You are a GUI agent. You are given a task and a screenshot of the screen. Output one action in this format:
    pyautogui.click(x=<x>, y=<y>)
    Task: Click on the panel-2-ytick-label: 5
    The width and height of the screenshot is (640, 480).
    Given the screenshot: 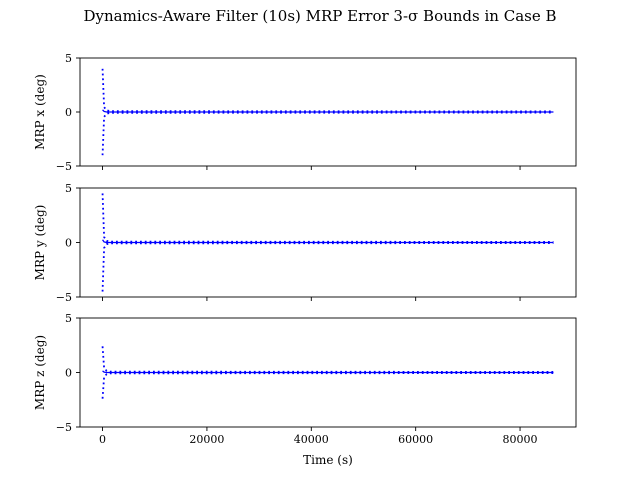 What is the action you would take?
    pyautogui.click(x=68, y=188)
    